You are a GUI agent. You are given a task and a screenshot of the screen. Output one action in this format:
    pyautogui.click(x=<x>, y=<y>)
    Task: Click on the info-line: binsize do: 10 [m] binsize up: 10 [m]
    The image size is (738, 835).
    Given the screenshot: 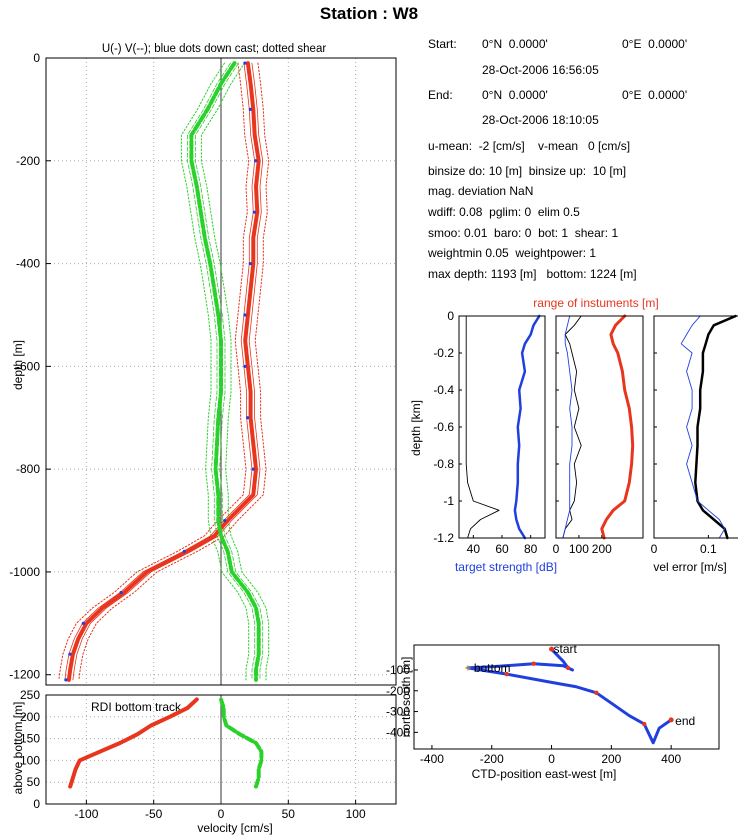 What is the action you would take?
    pyautogui.click(x=527, y=171)
    